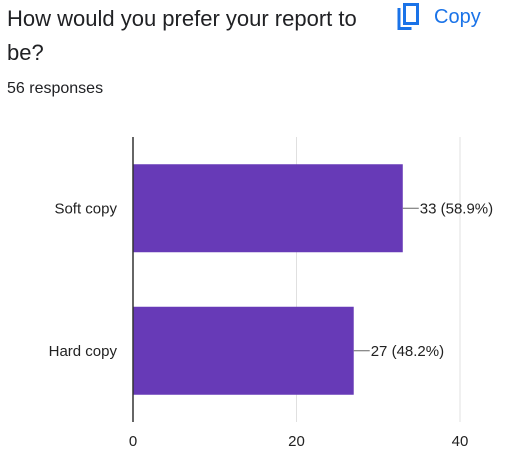 This screenshot has width=511, height=471. I want to click on question-title: How would you prefer your report to be?, so click(182, 35).